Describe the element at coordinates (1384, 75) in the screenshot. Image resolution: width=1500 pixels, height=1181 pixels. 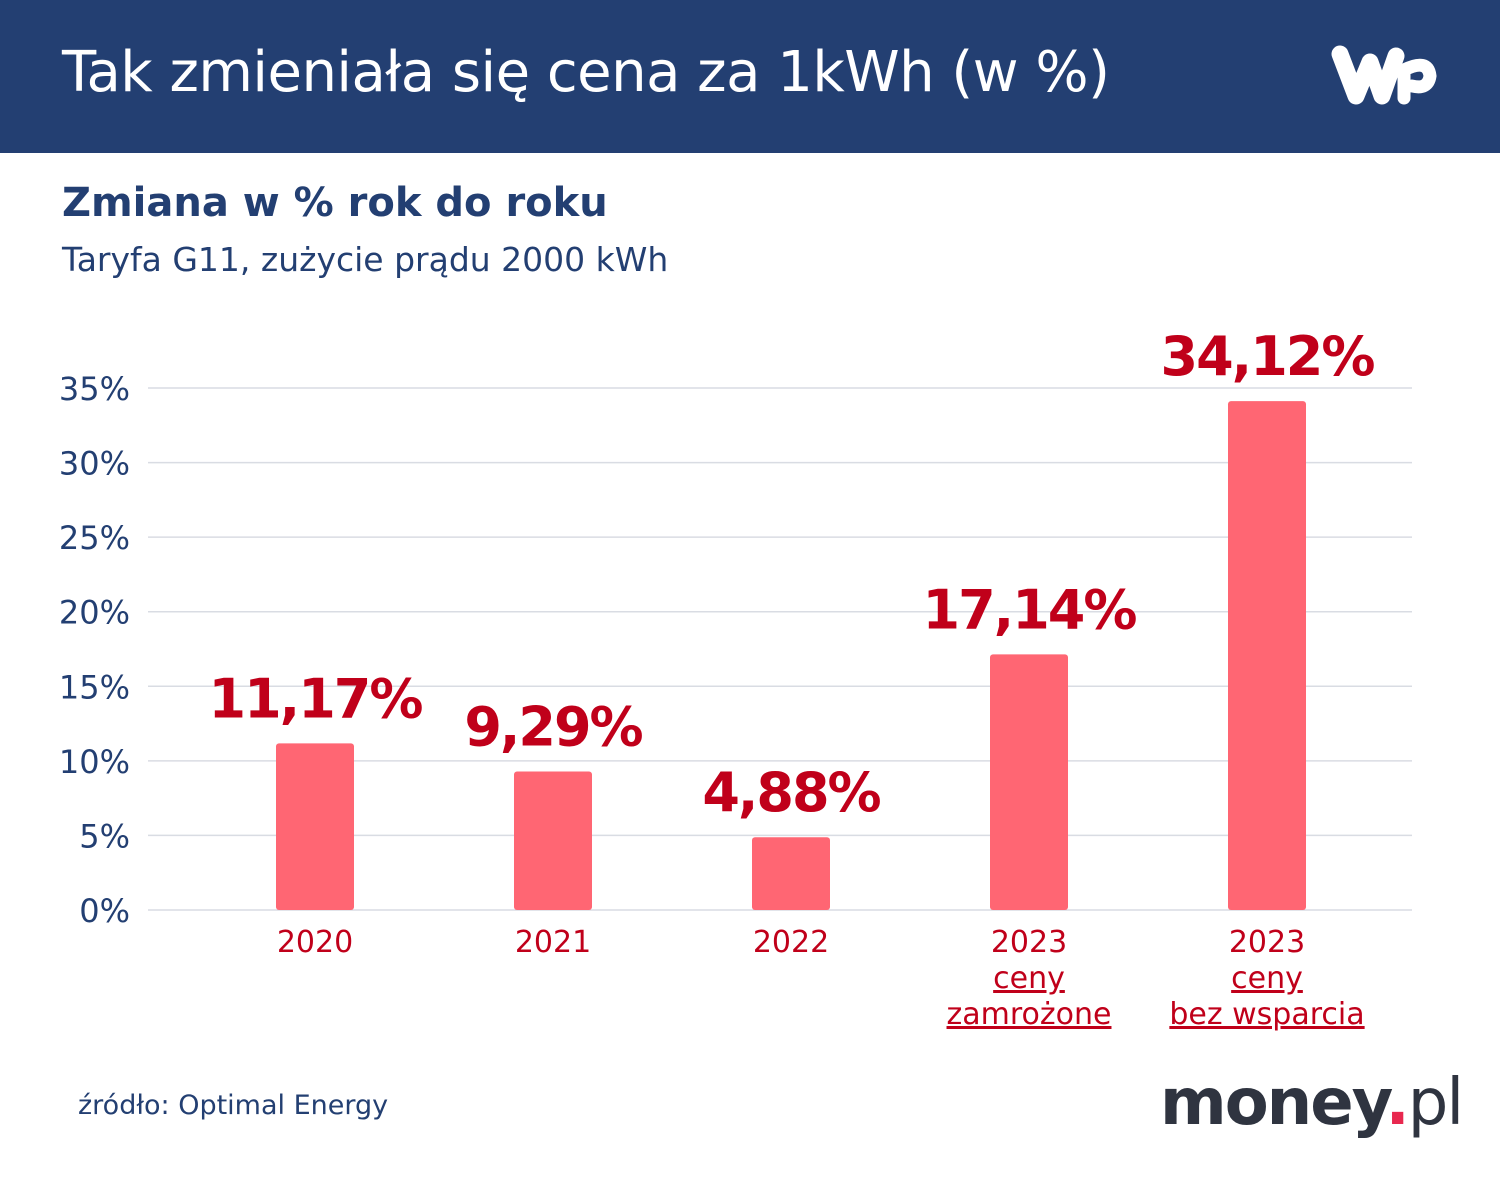
I see `wp-logo` at that location.